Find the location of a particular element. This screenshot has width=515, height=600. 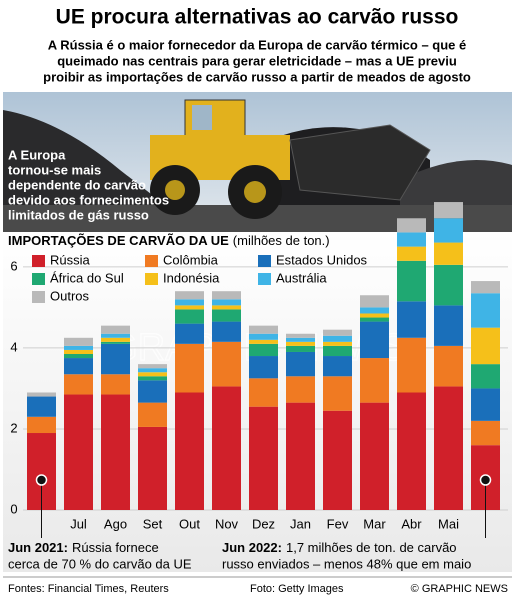

legend-label: Estados Unidos is located at coordinates (322, 259).